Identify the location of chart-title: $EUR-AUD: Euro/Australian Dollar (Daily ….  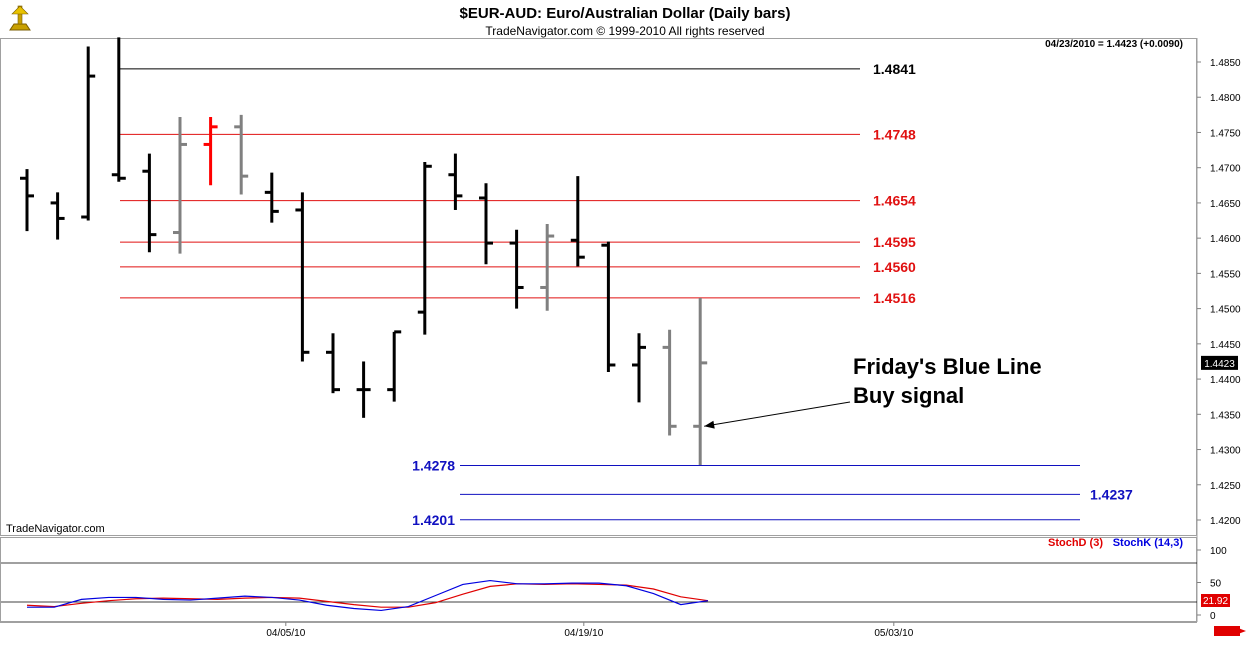
(625, 13).